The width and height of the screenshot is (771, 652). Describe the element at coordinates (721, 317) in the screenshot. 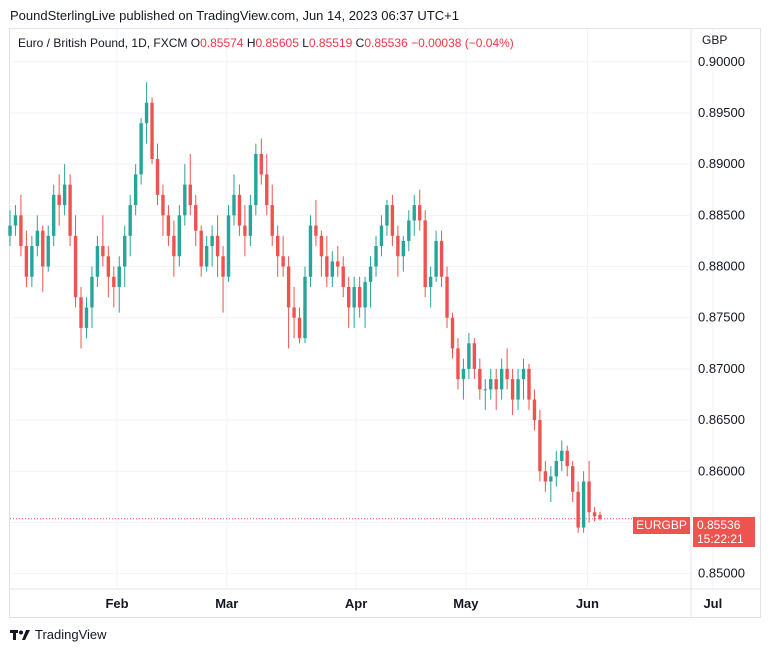

I see `price-tick-label: 0.87500` at that location.